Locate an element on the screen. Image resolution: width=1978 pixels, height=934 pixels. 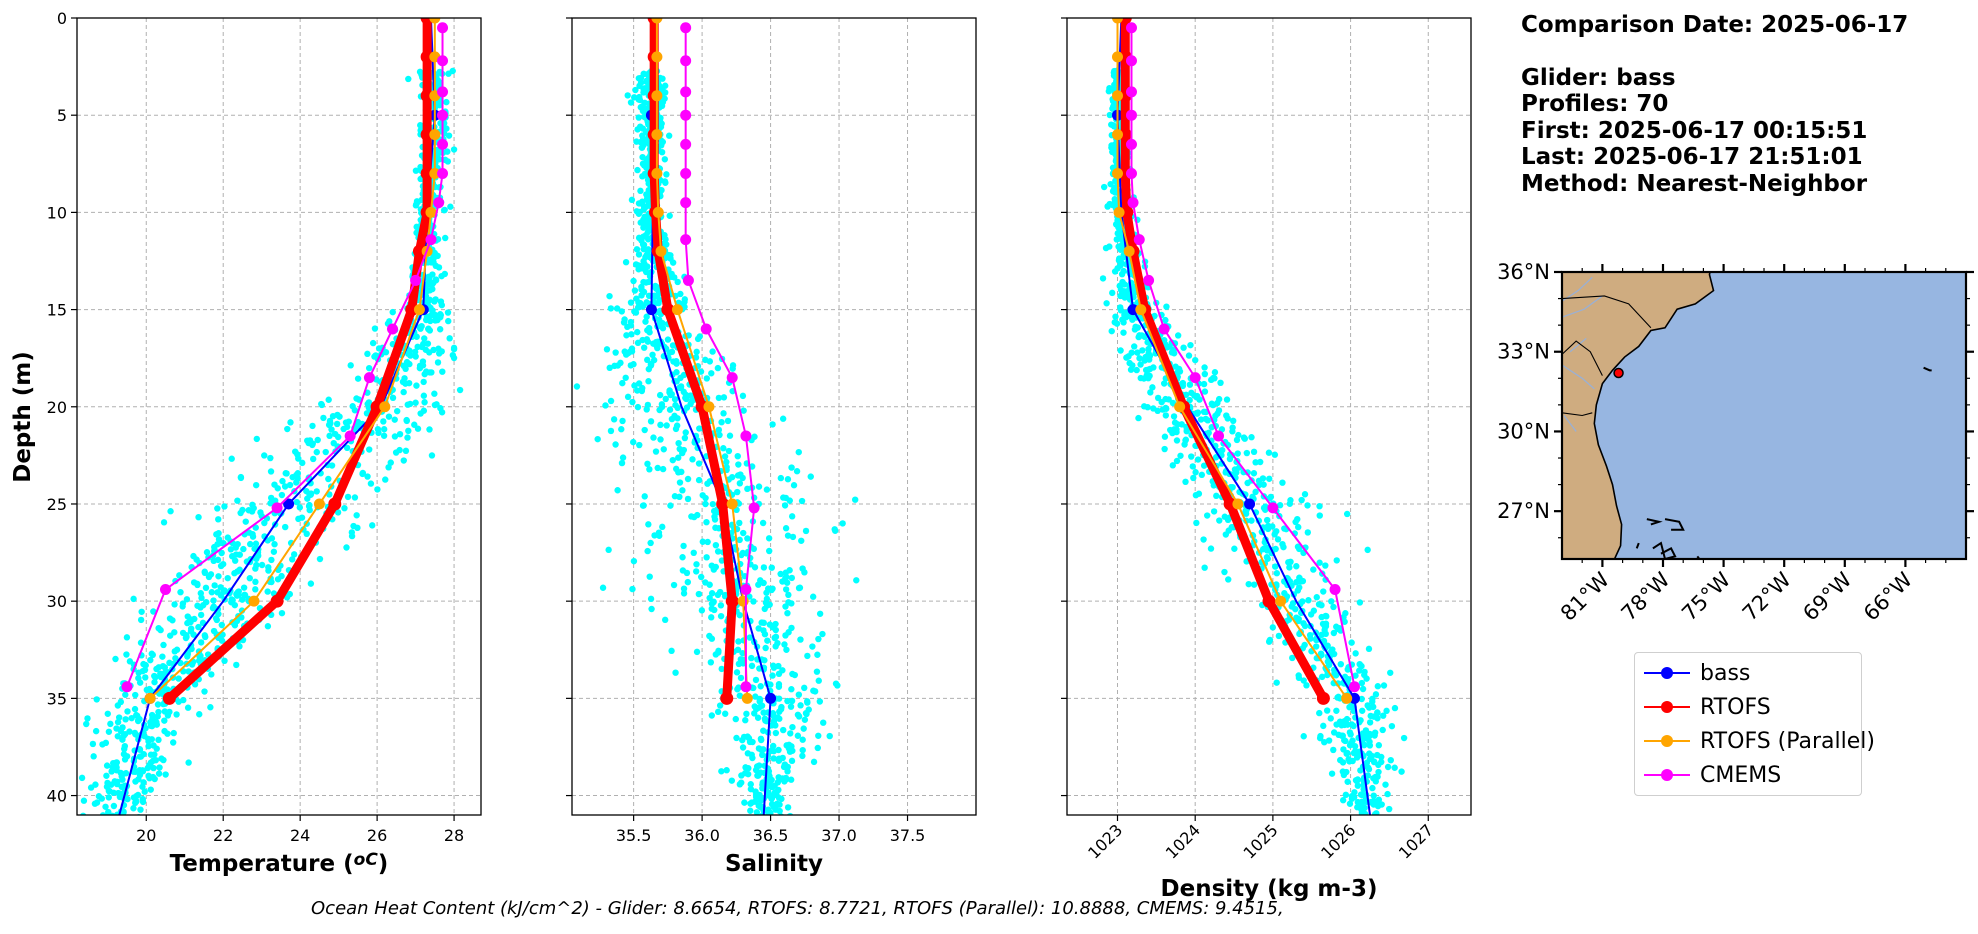
series-rtofs-parallel is located at coordinates (292, 361).